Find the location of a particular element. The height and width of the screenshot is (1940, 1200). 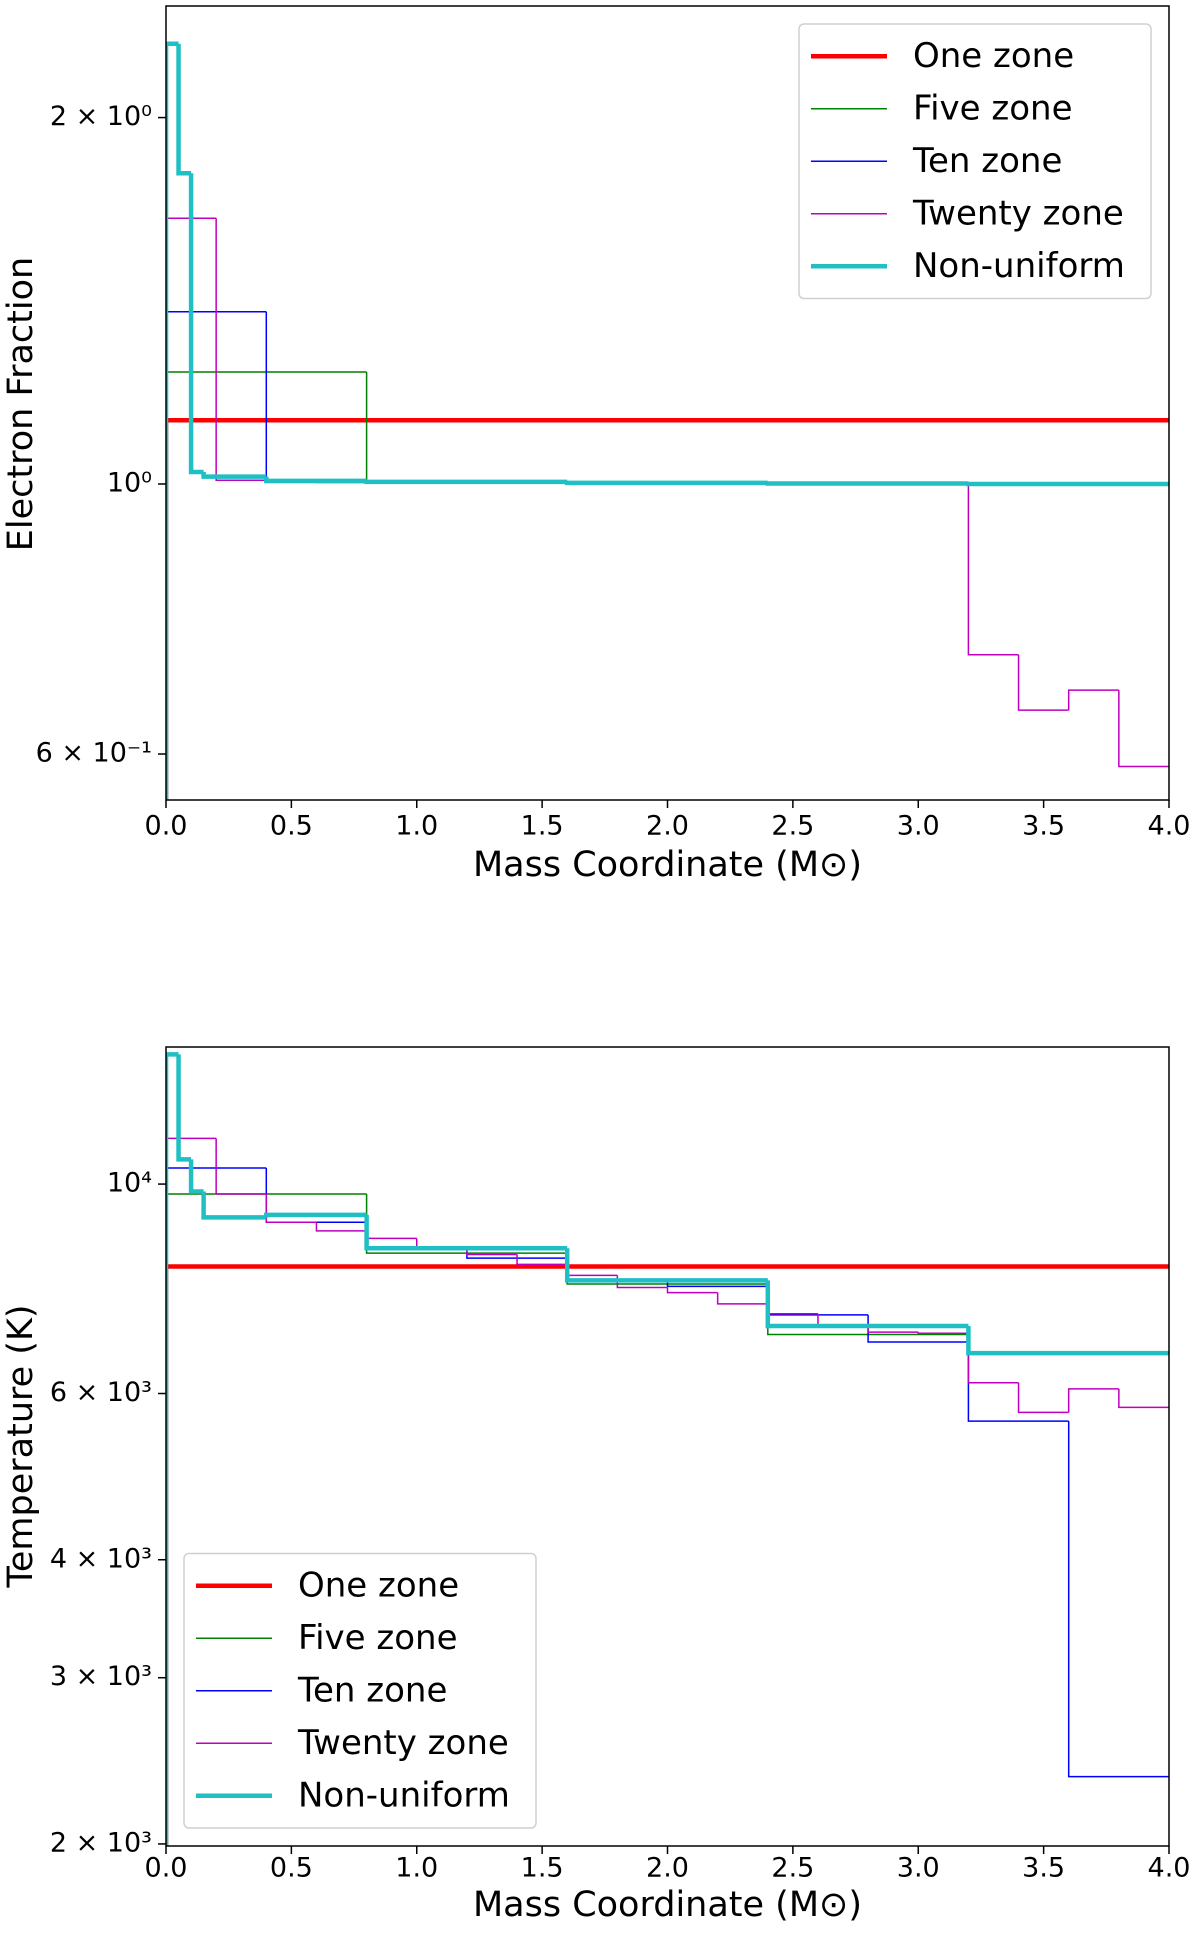

y-tick-label: 6 × 10⁻¹ is located at coordinates (94, 753).